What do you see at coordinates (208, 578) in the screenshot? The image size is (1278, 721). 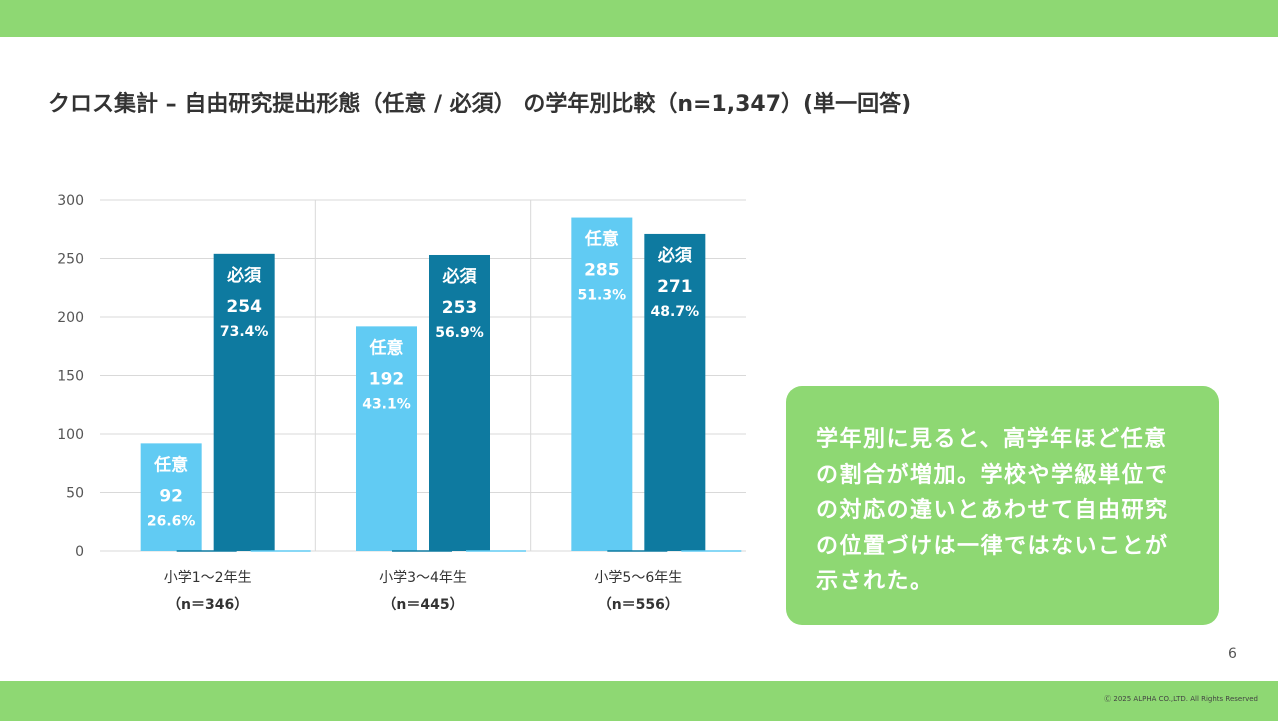 I see `x-tick-label: 小学1～2年生` at bounding box center [208, 578].